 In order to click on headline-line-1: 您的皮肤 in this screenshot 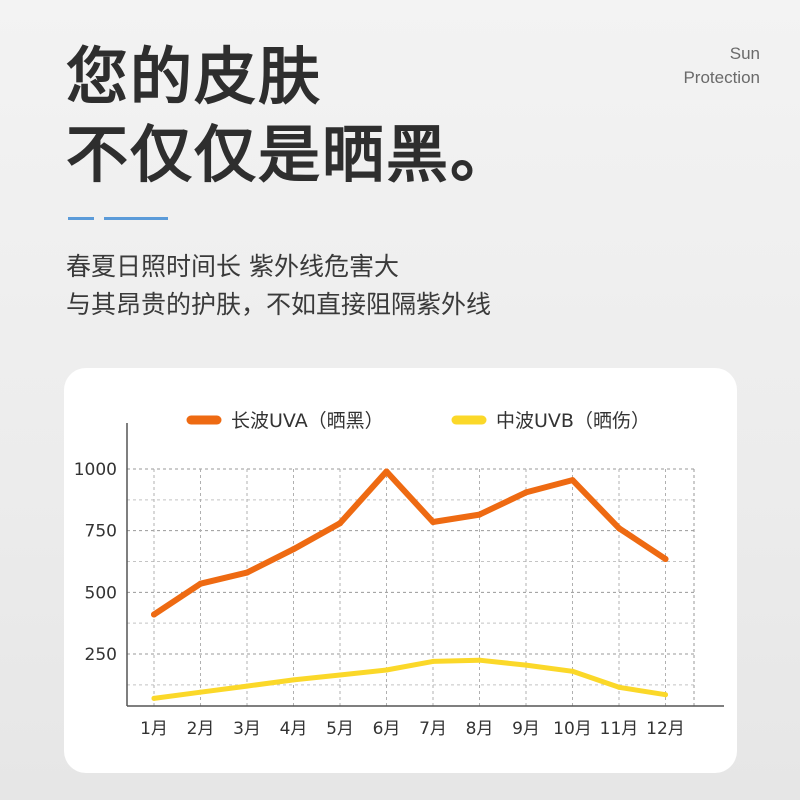, I will do `click(194, 76)`.